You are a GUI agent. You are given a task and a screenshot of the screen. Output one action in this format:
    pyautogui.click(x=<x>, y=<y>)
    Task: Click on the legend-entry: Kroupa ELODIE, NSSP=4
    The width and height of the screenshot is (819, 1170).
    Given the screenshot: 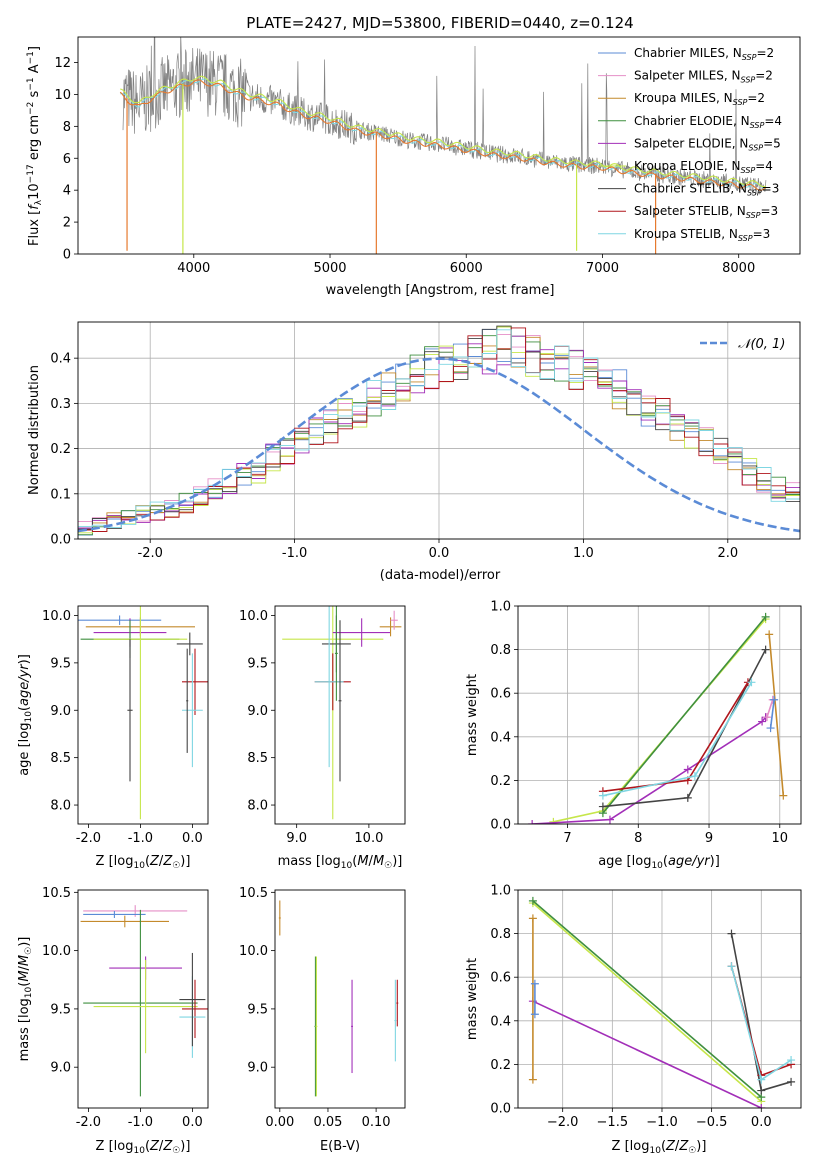 What is the action you would take?
    pyautogui.click(x=703, y=167)
    